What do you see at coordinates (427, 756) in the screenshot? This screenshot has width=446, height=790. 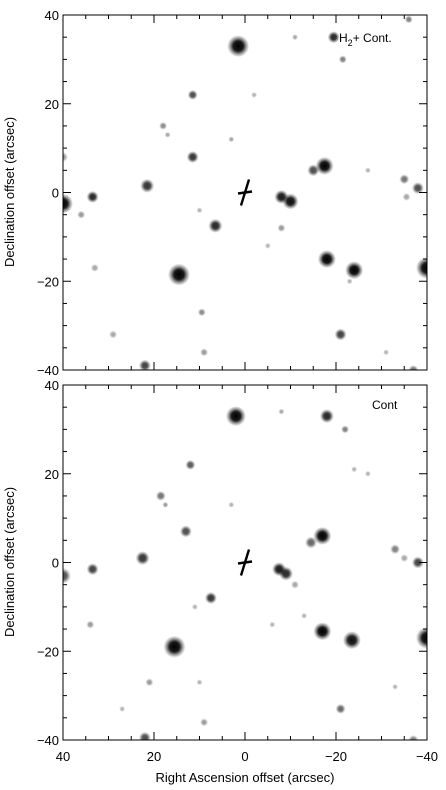 I see `x-tick-label: −40` at bounding box center [427, 756].